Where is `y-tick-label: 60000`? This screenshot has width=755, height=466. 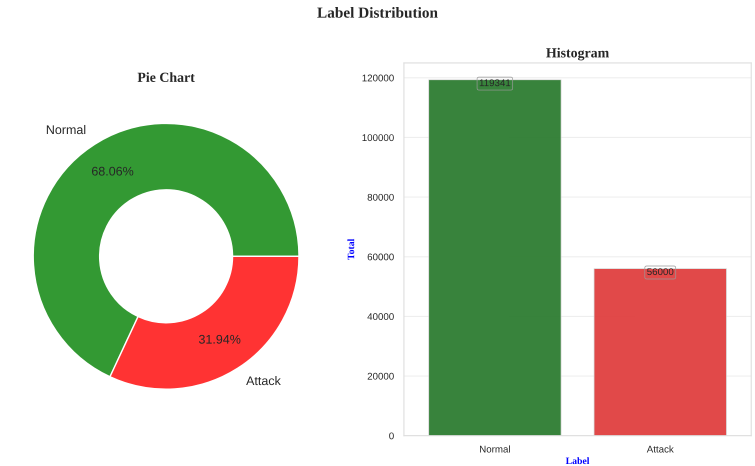 y-tick-label: 60000 is located at coordinates (381, 257).